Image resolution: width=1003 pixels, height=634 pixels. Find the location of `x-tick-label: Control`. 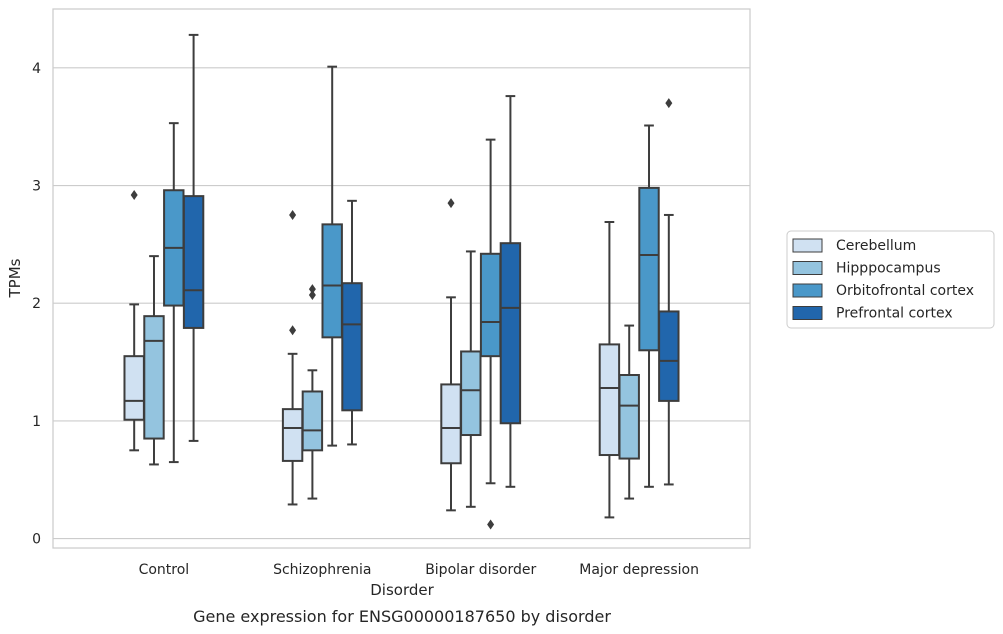

x-tick-label: Control is located at coordinates (164, 570).